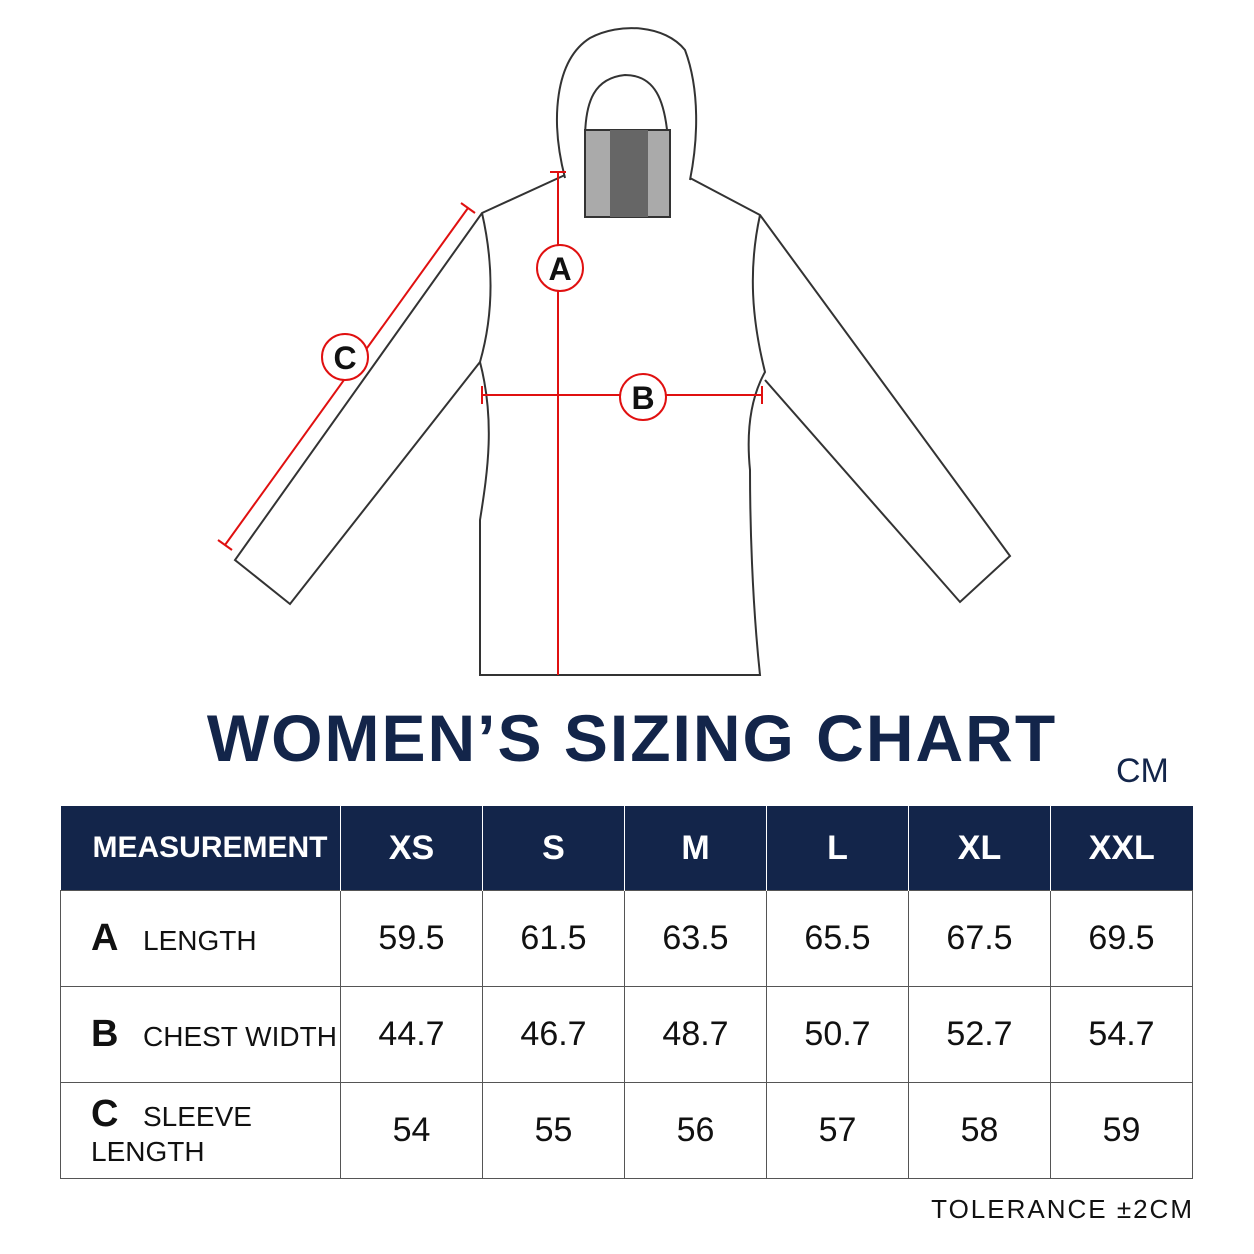  I want to click on measurement-cell: B CHEST WIDTH, so click(200, 1034).